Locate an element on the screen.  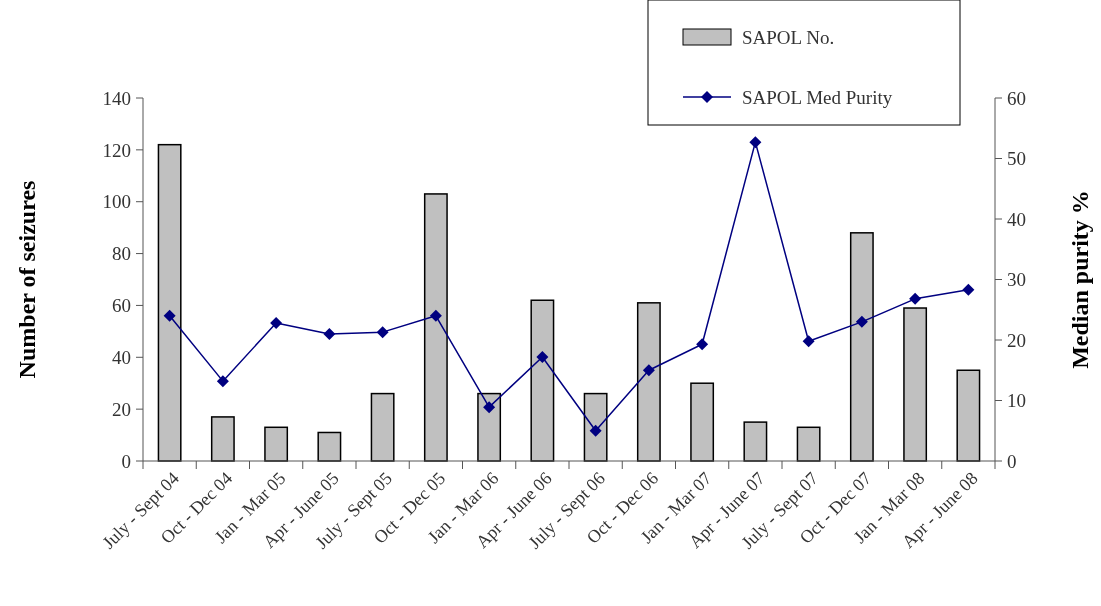
y-tick-label: 0 is located at coordinates (126, 461).